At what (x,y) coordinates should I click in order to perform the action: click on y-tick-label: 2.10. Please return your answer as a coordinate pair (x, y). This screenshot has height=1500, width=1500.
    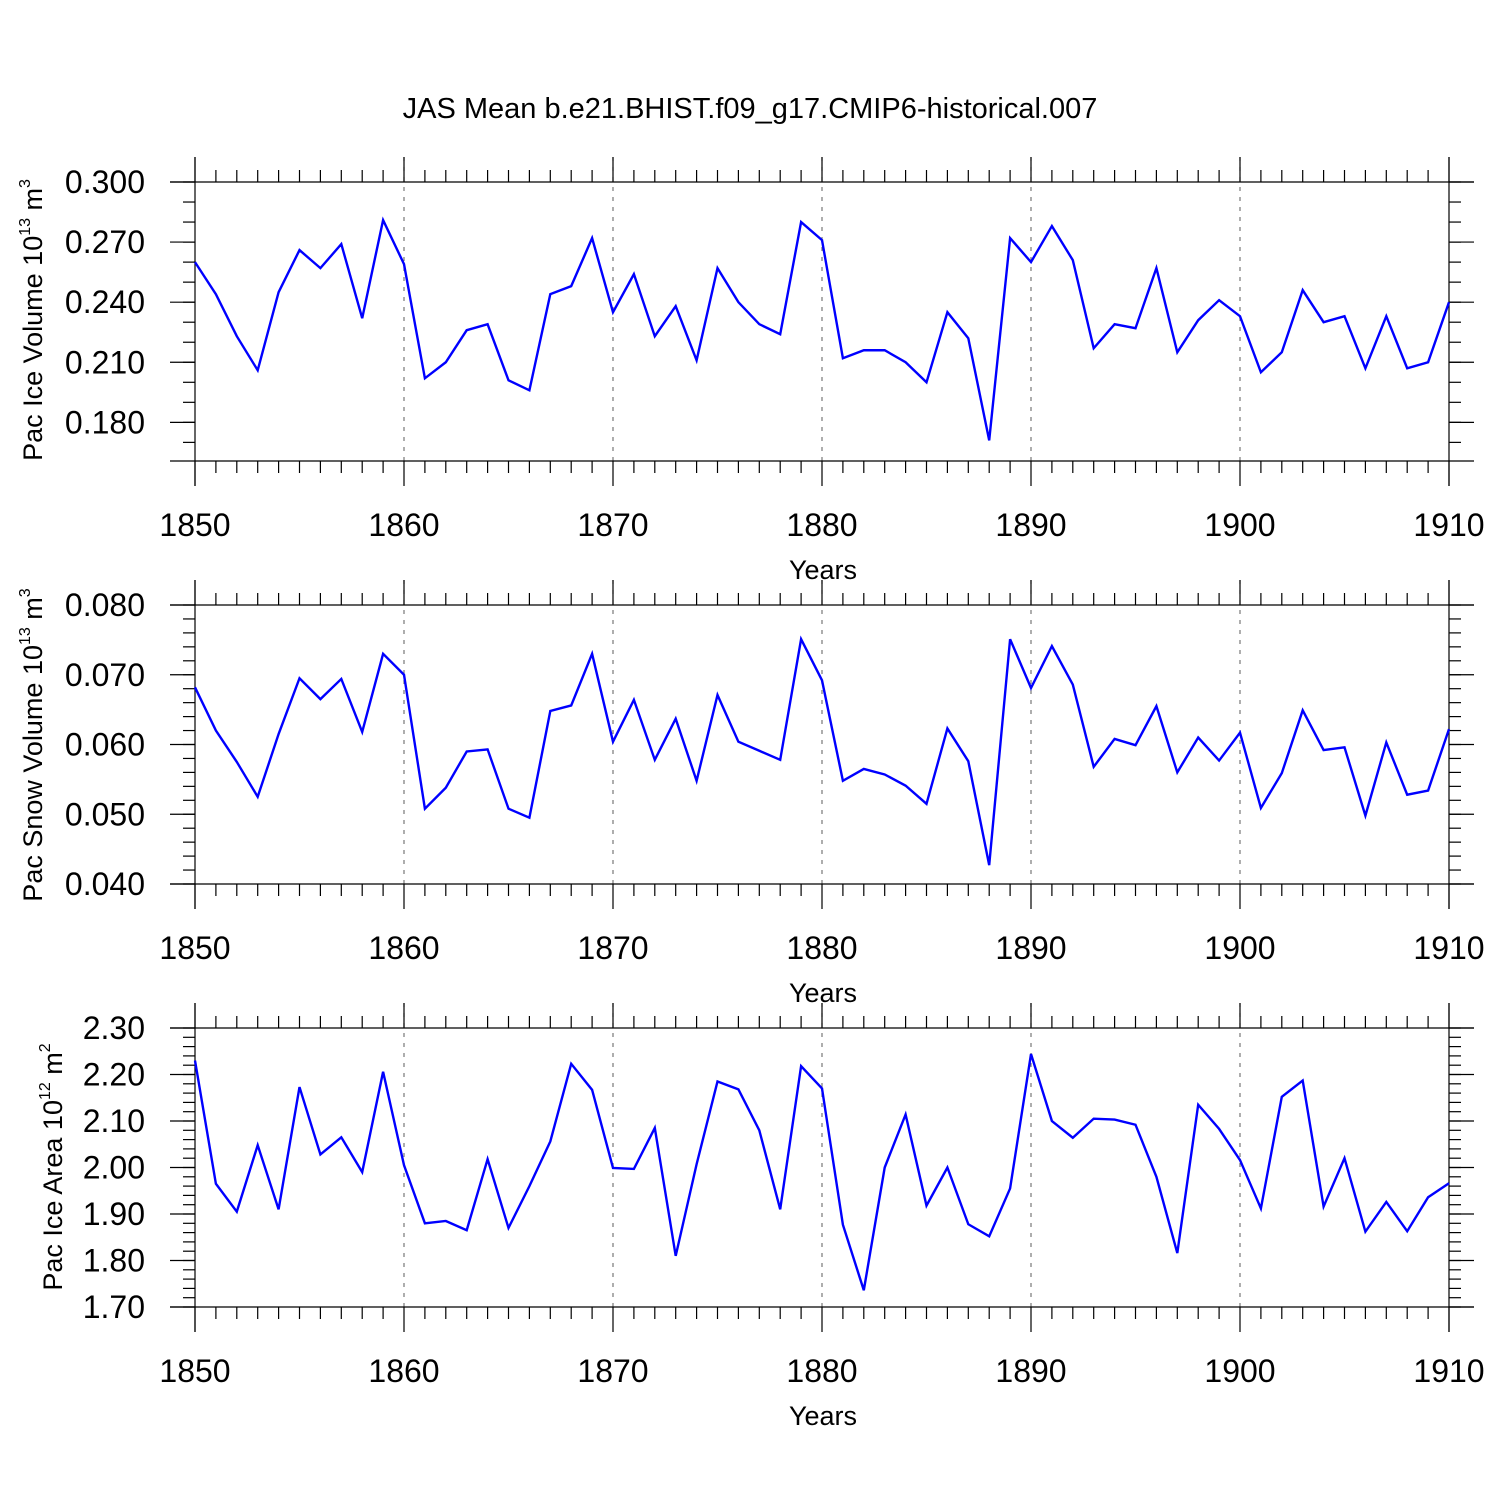
    Looking at the image, I should click on (114, 1121).